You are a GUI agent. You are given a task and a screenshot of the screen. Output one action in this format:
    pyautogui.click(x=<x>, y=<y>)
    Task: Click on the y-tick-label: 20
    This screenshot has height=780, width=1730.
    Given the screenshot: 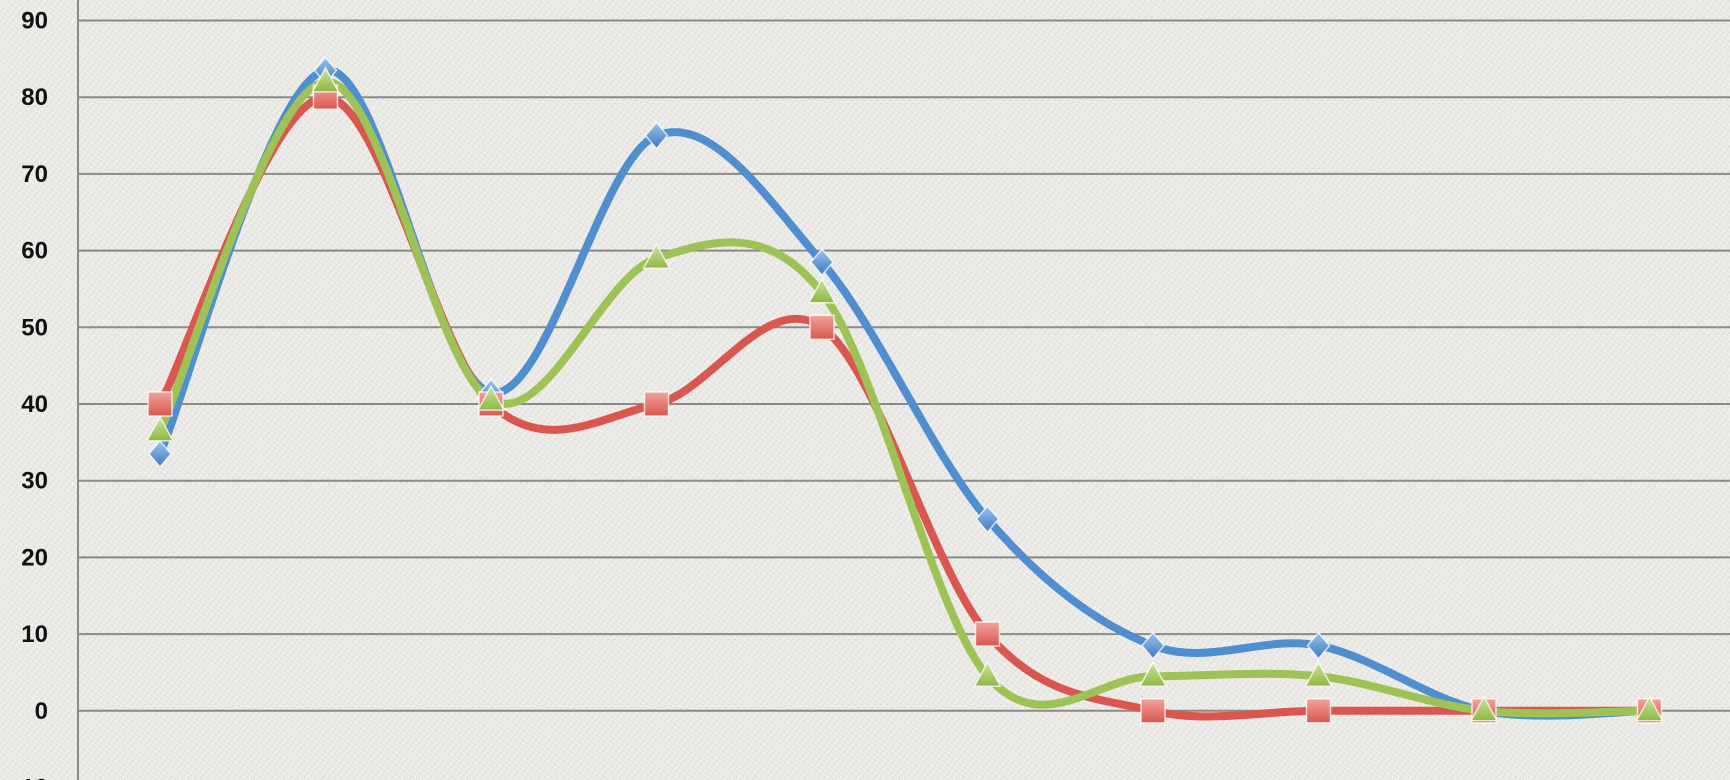 What is the action you would take?
    pyautogui.click(x=34, y=557)
    